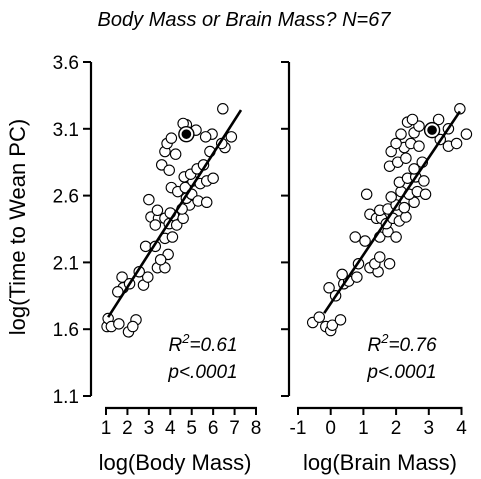 This screenshot has height=479, width=481. Describe the element at coordinates (191, 428) in the screenshot. I see `x-tick-label: 5` at that location.